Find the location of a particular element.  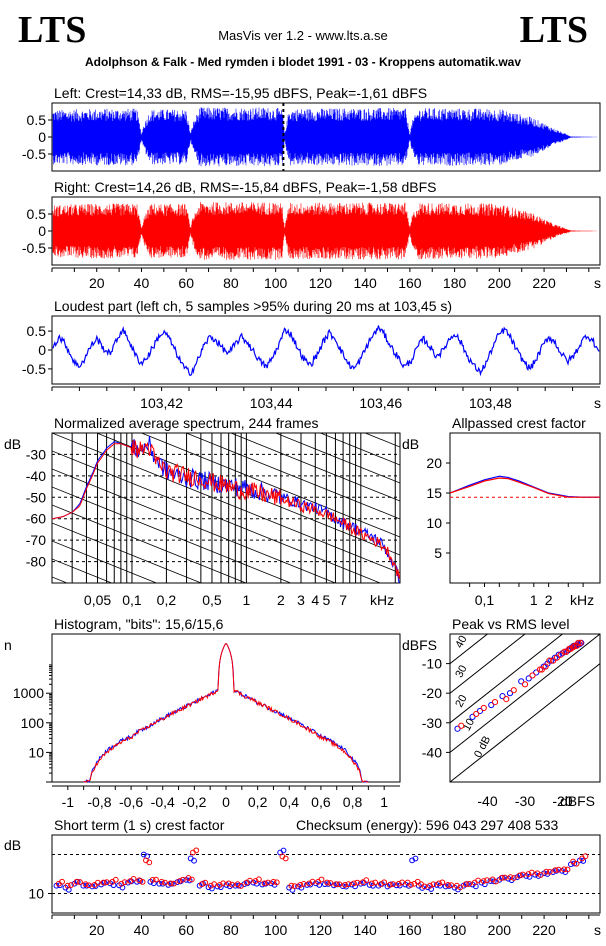

right-waveform-x-axis-label: 60 is located at coordinates (186, 283).